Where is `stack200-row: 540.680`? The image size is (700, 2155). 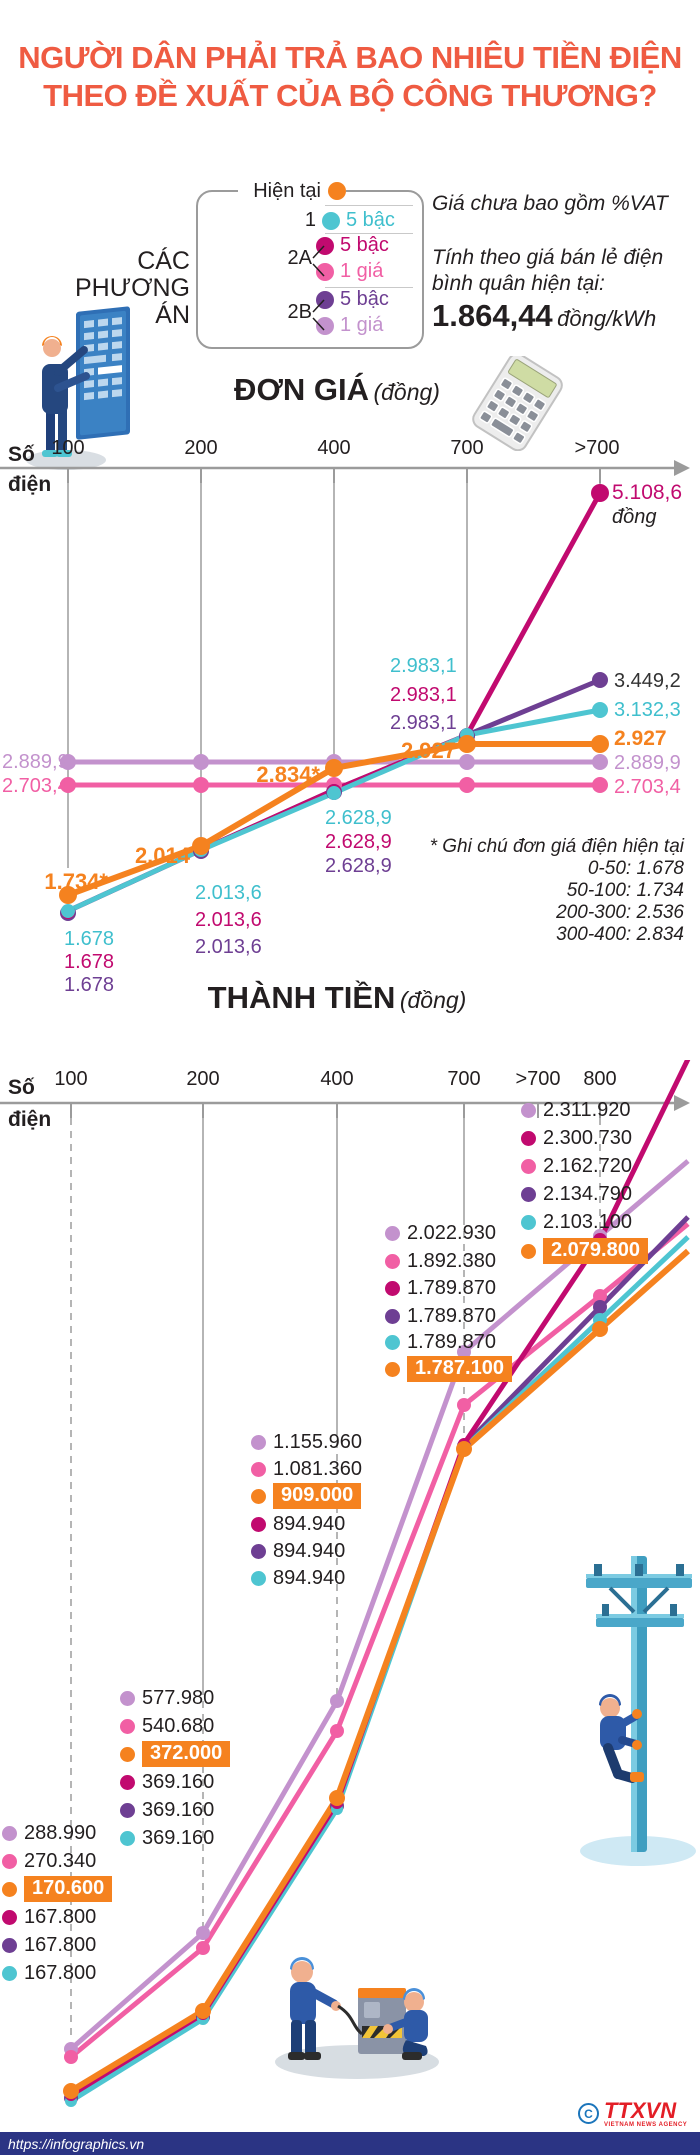 stack200-row: 540.680 is located at coordinates (167, 1726).